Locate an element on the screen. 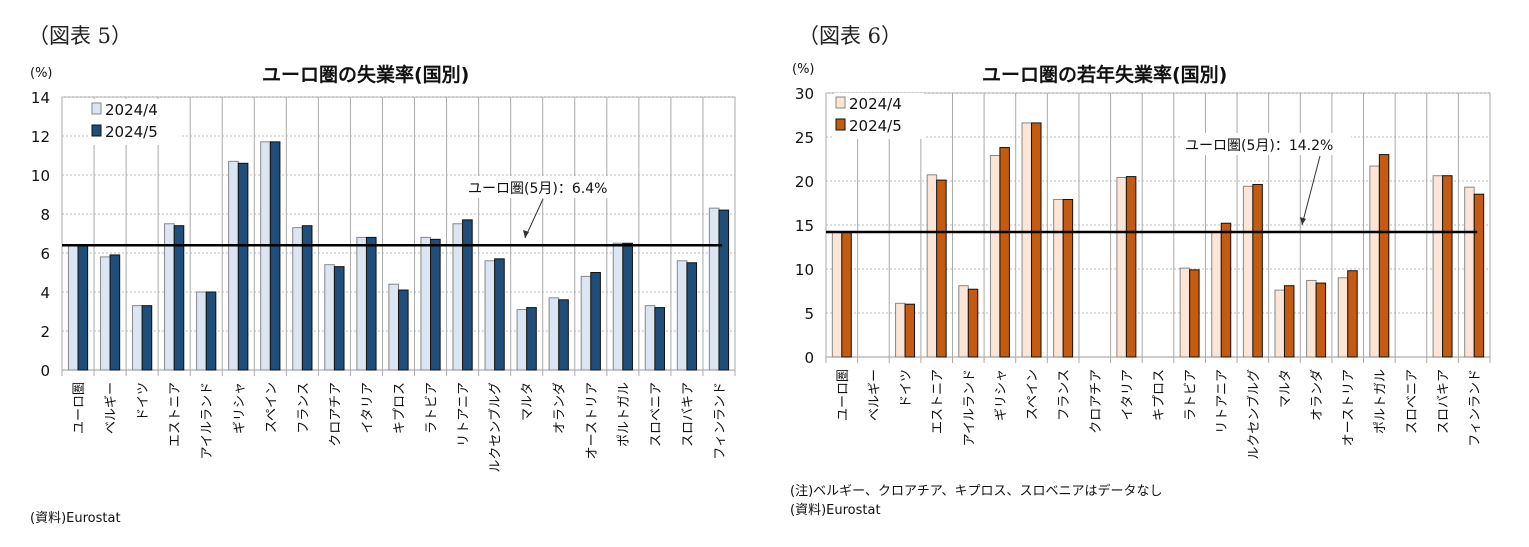  reference-annotation: ユーロ圏(5月)：14.2% is located at coordinates (1259, 146).